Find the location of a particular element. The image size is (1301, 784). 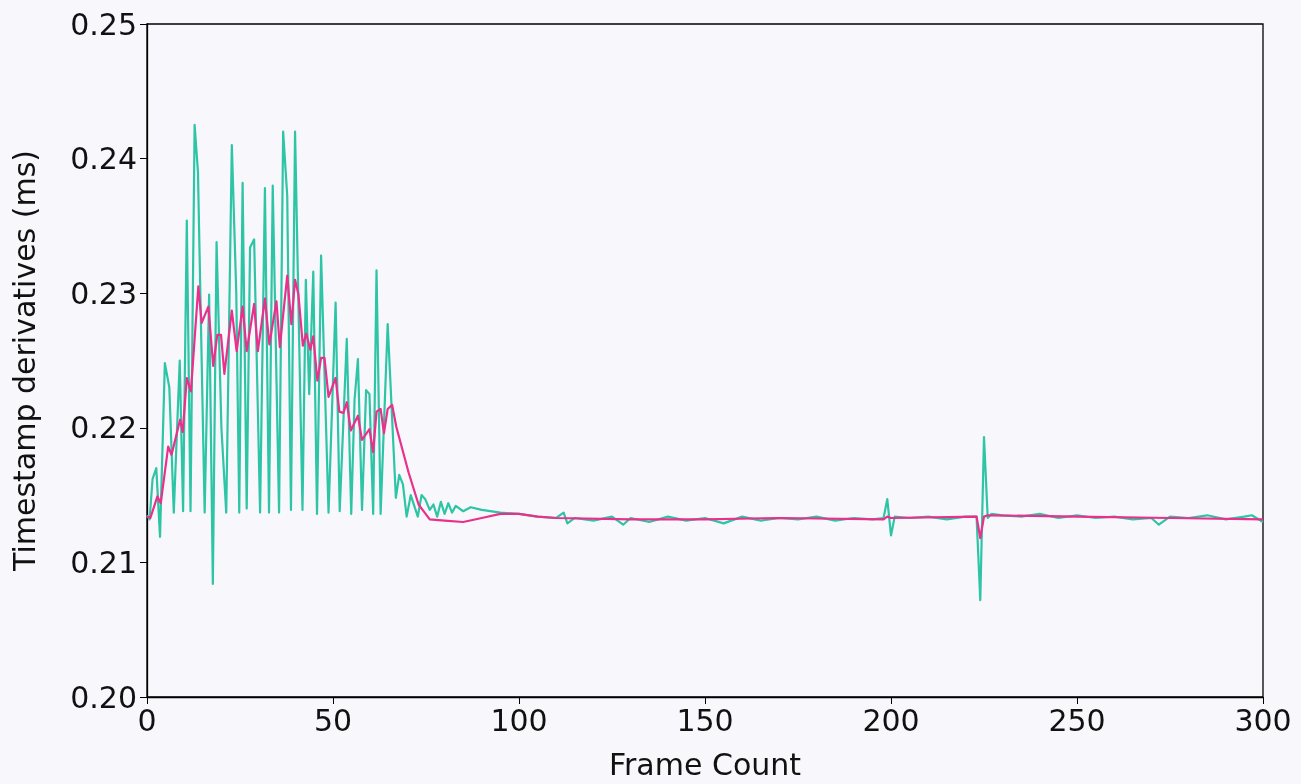

x-tick-label: 300 is located at coordinates (1263, 720).